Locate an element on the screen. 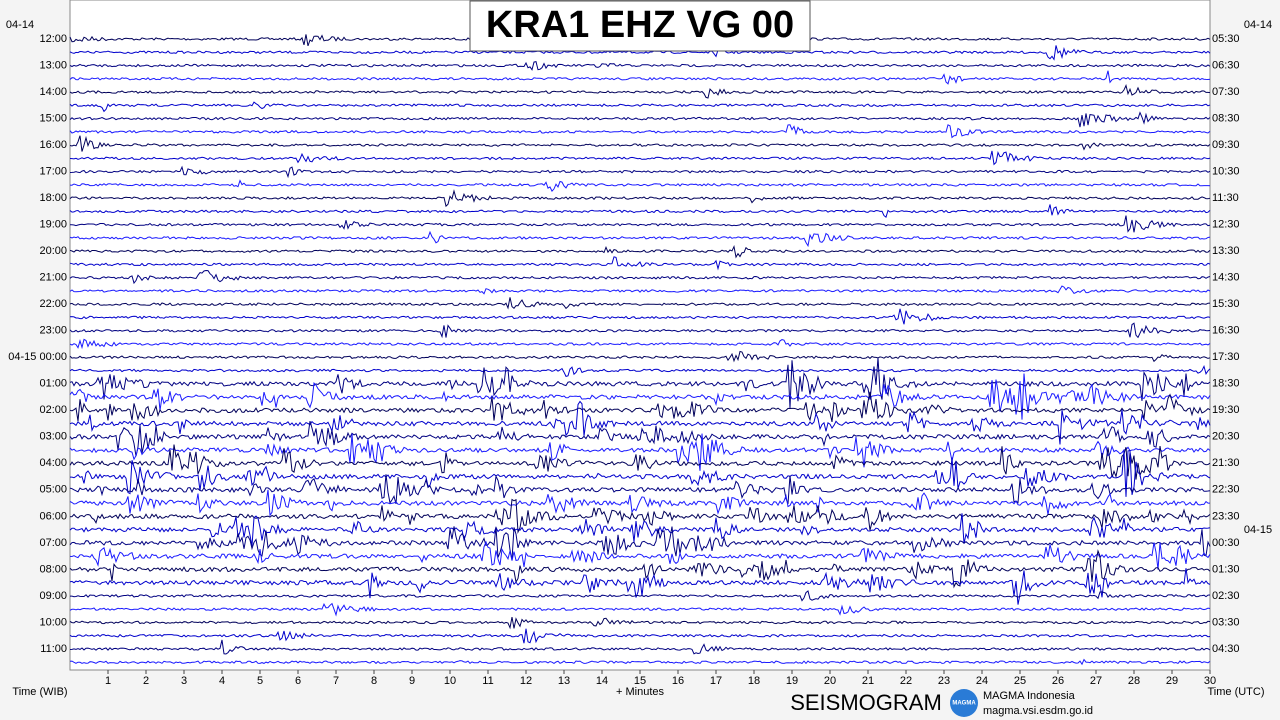  right-time-label: 09:30 is located at coordinates (1226, 145).